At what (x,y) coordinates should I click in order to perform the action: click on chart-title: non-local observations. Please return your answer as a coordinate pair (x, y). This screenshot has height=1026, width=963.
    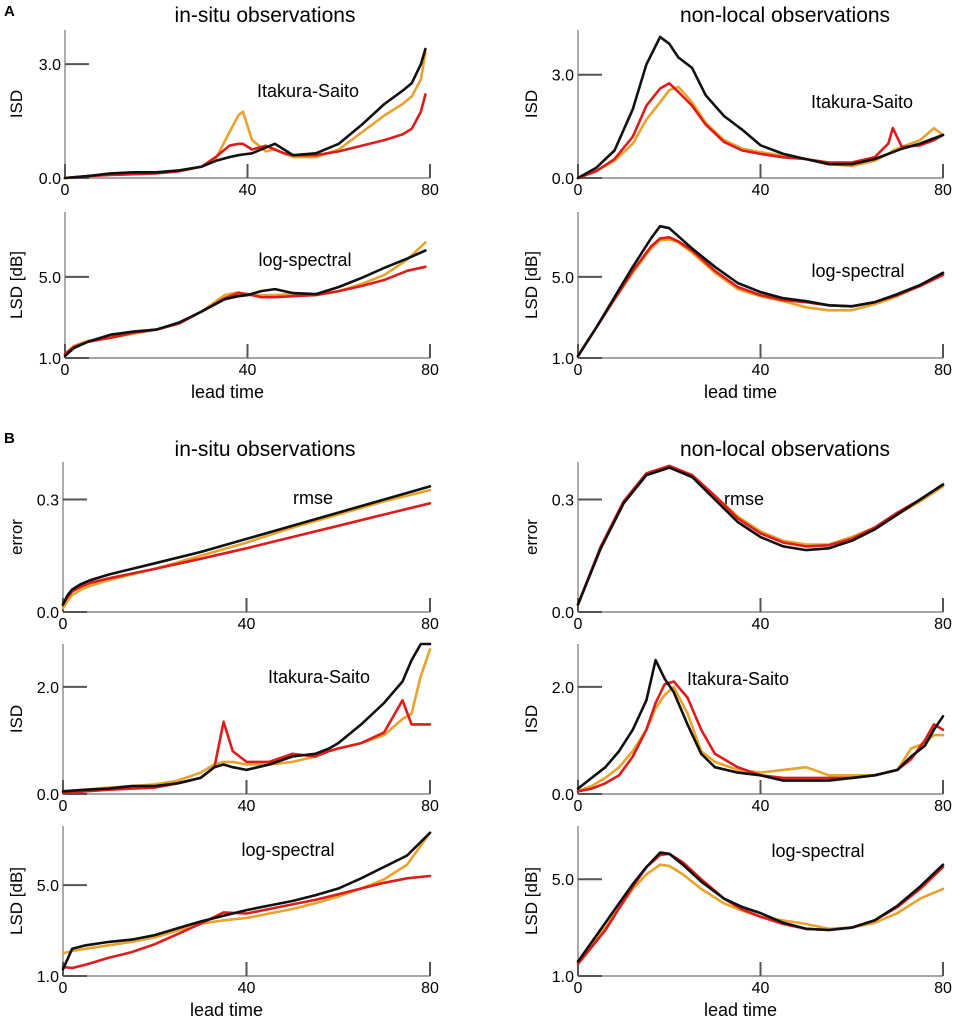
    Looking at the image, I should click on (785, 15).